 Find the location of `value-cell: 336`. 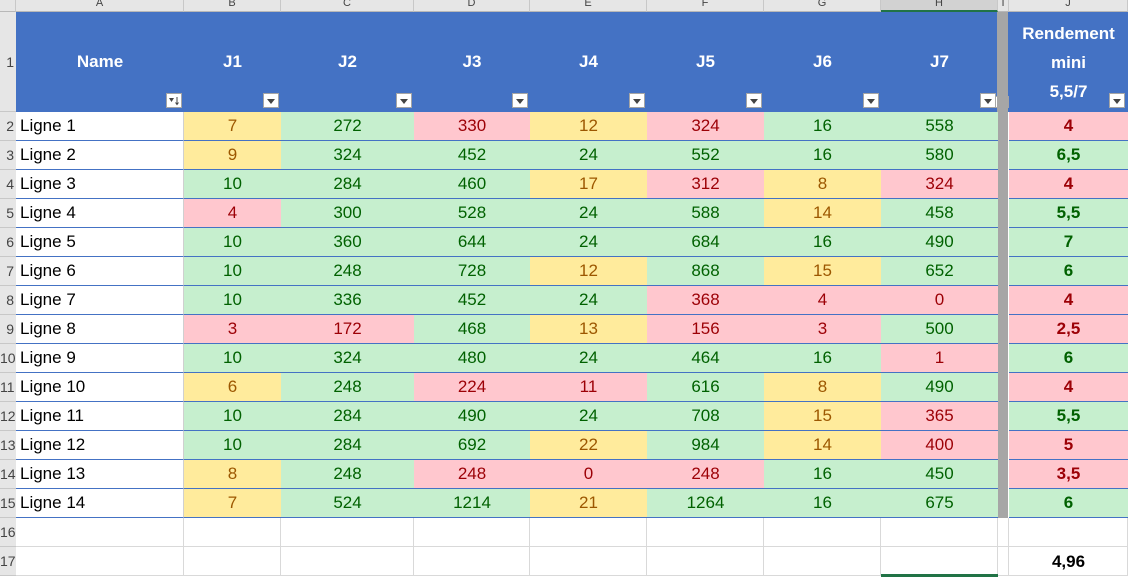

value-cell: 336 is located at coordinates (347, 300).